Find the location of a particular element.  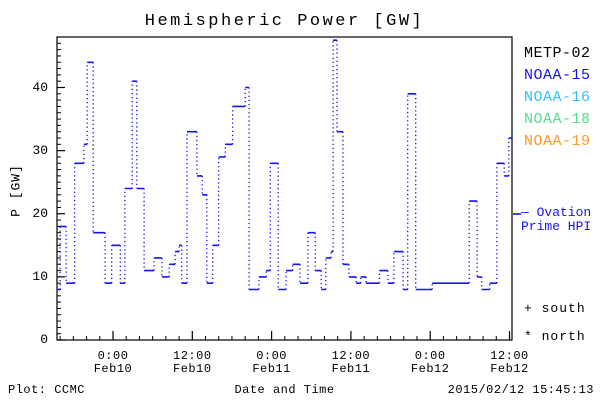

north-label: north is located at coordinates (563, 336).